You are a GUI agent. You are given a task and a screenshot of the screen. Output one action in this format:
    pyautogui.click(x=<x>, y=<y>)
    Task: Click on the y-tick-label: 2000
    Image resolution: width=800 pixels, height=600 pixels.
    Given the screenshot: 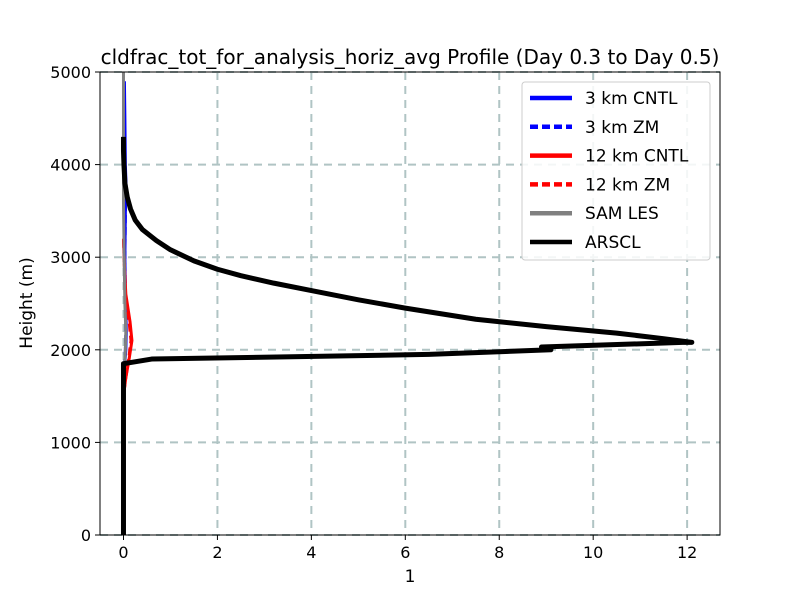 What is the action you would take?
    pyautogui.click(x=70, y=350)
    